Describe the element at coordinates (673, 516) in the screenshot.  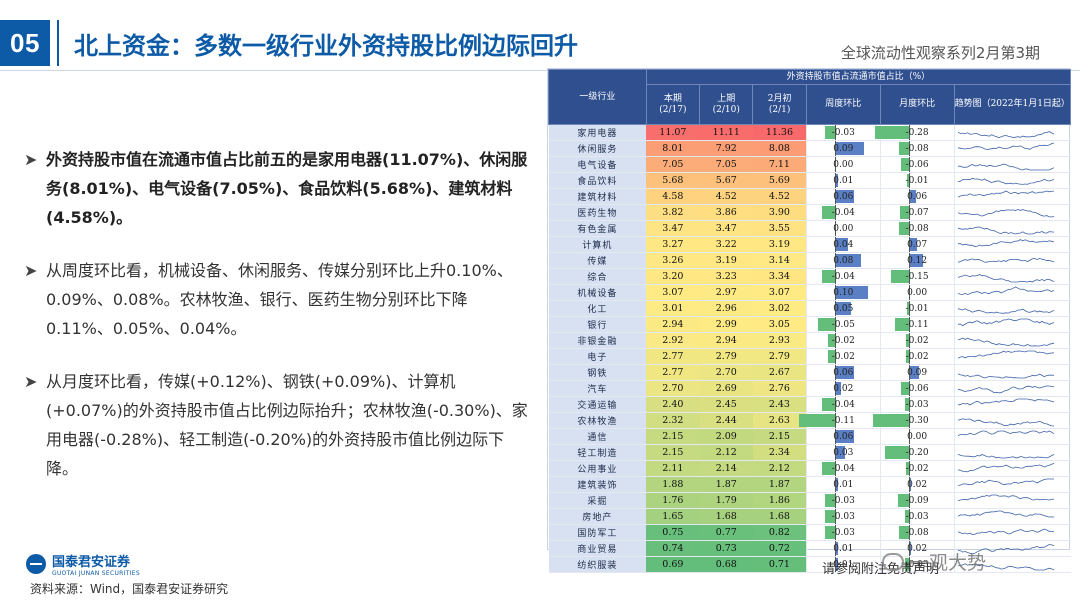
I see `value-cell-cur: 1.65` at that location.